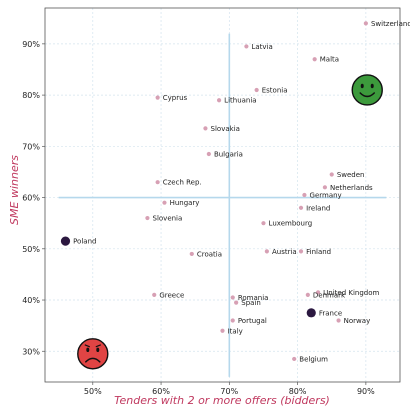 The height and width of the screenshot is (412, 410). Describe the element at coordinates (253, 298) in the screenshot. I see `point-label: Romania` at that location.